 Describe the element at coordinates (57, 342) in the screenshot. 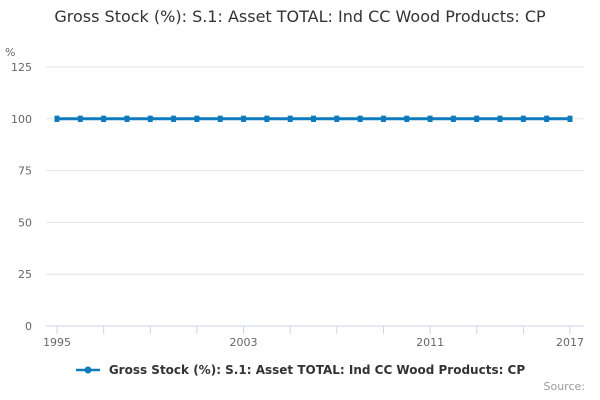

I see `x-tick-label: 1995` at that location.